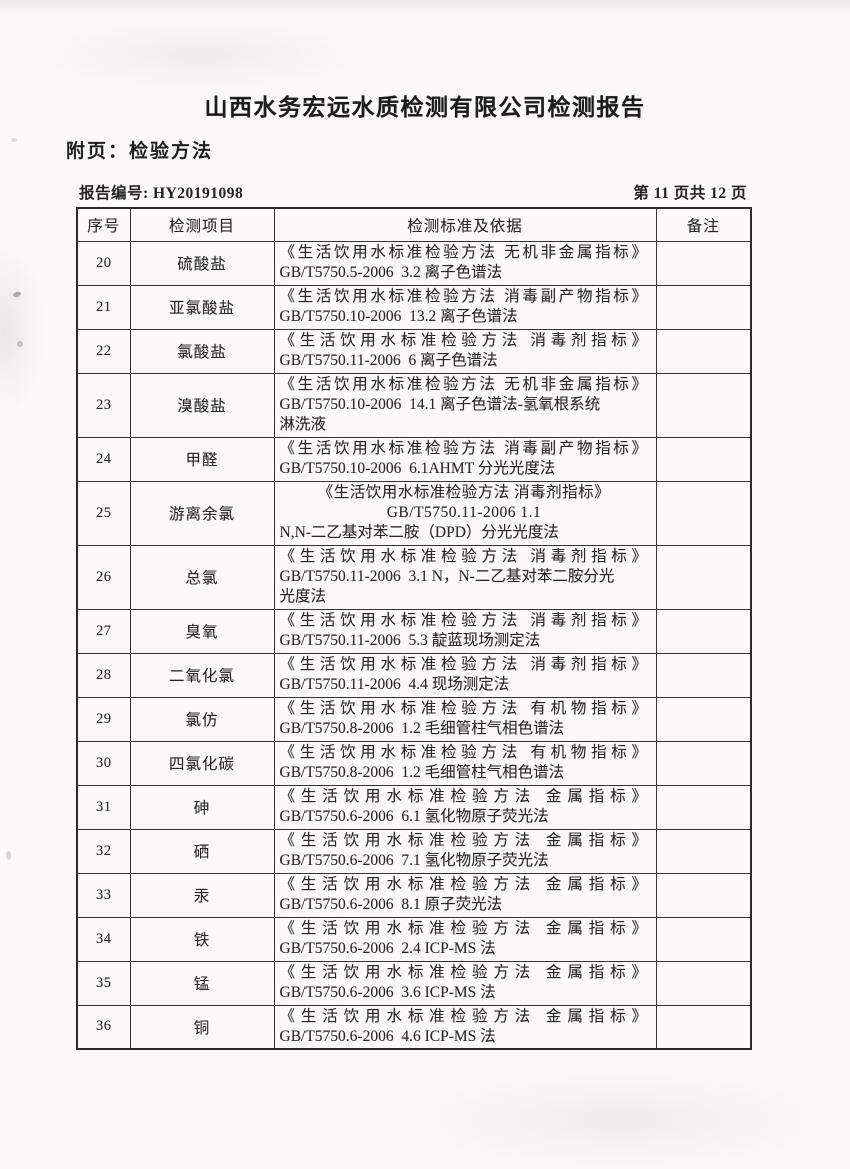 This screenshot has width=850, height=1169. I want to click on row-index-cell: 22, so click(103, 351).